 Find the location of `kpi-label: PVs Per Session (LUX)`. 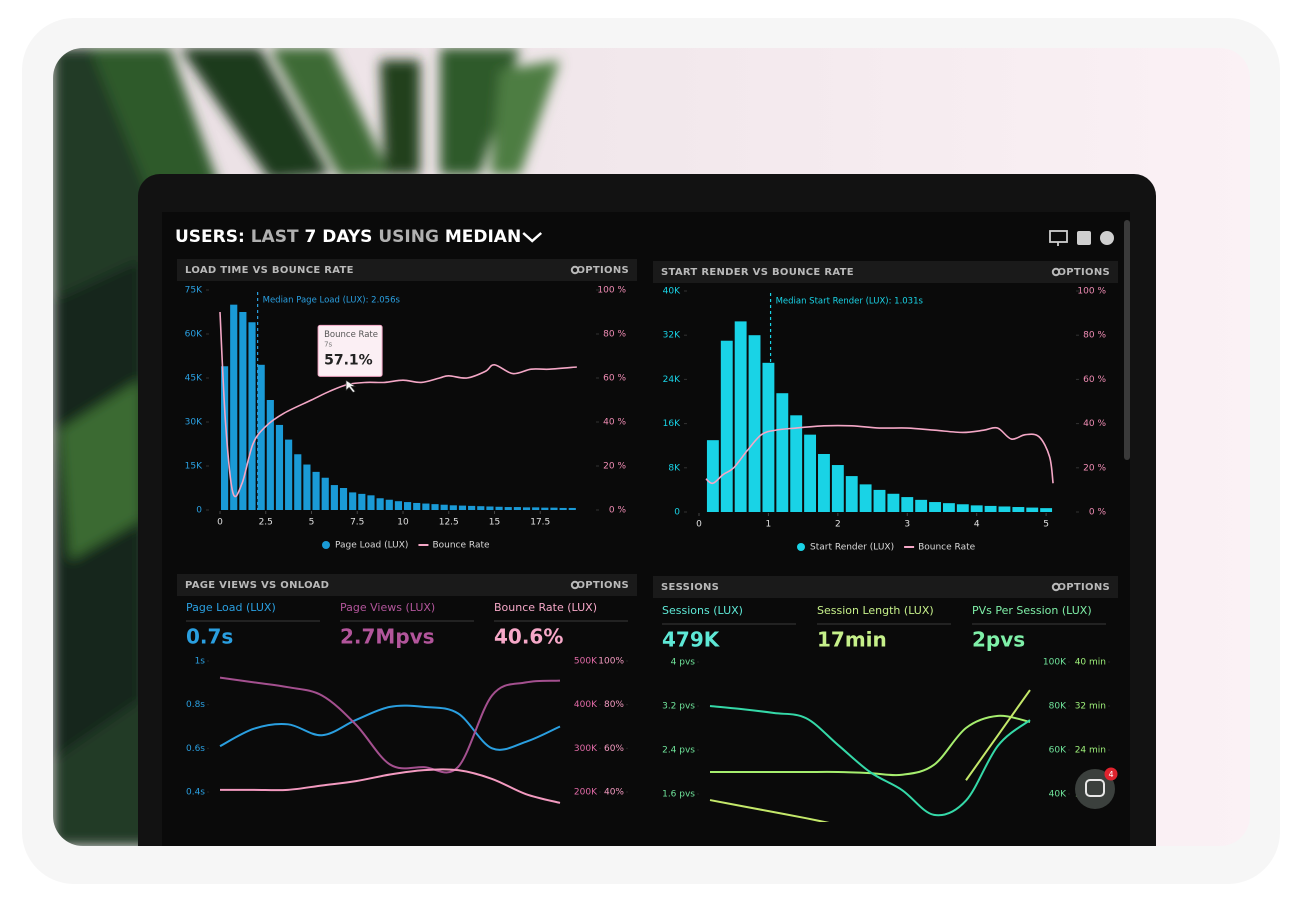

kpi-label: PVs Per Session (LUX) is located at coordinates (1032, 610).